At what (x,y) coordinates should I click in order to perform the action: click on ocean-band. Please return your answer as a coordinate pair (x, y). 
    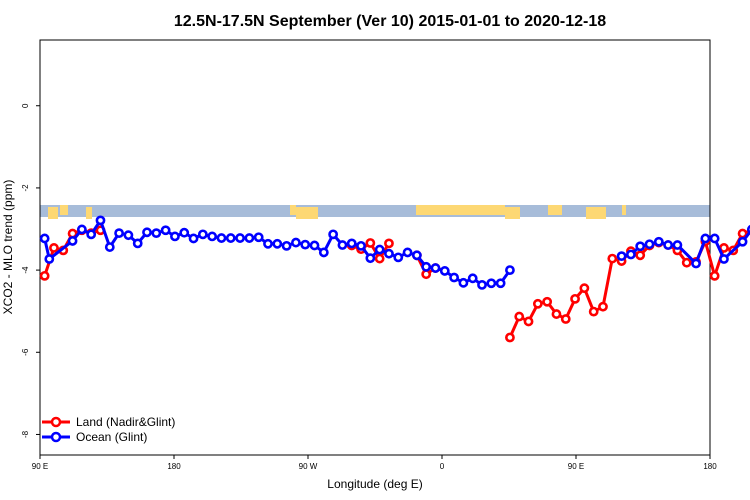
    Looking at the image, I should click on (375, 211).